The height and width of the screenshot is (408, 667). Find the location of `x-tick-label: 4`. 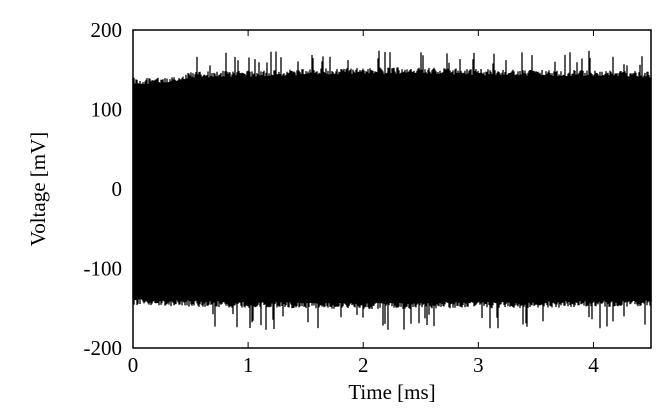

x-tick-label: 4 is located at coordinates (593, 365).